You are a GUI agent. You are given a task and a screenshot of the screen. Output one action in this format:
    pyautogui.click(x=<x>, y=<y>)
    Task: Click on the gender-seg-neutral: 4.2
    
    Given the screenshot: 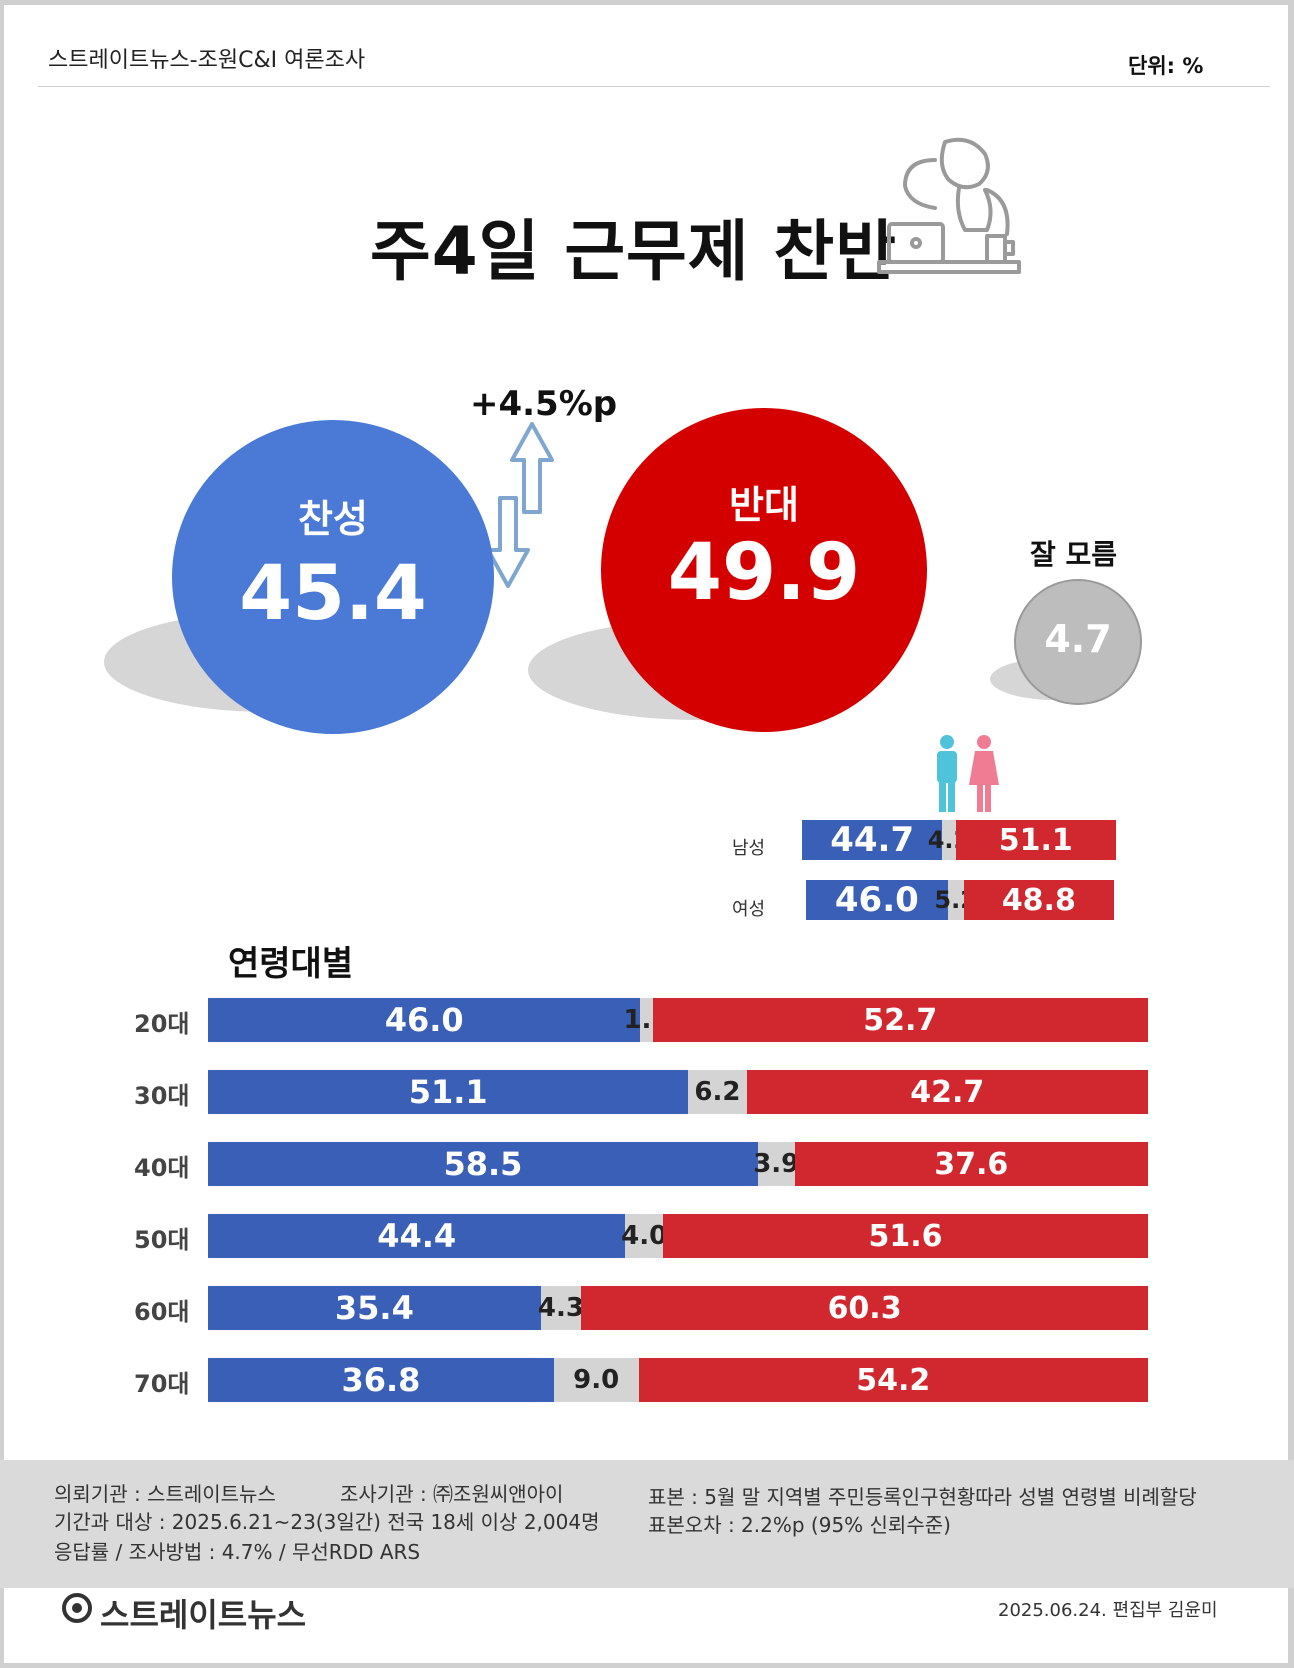 What is the action you would take?
    pyautogui.click(x=949, y=840)
    